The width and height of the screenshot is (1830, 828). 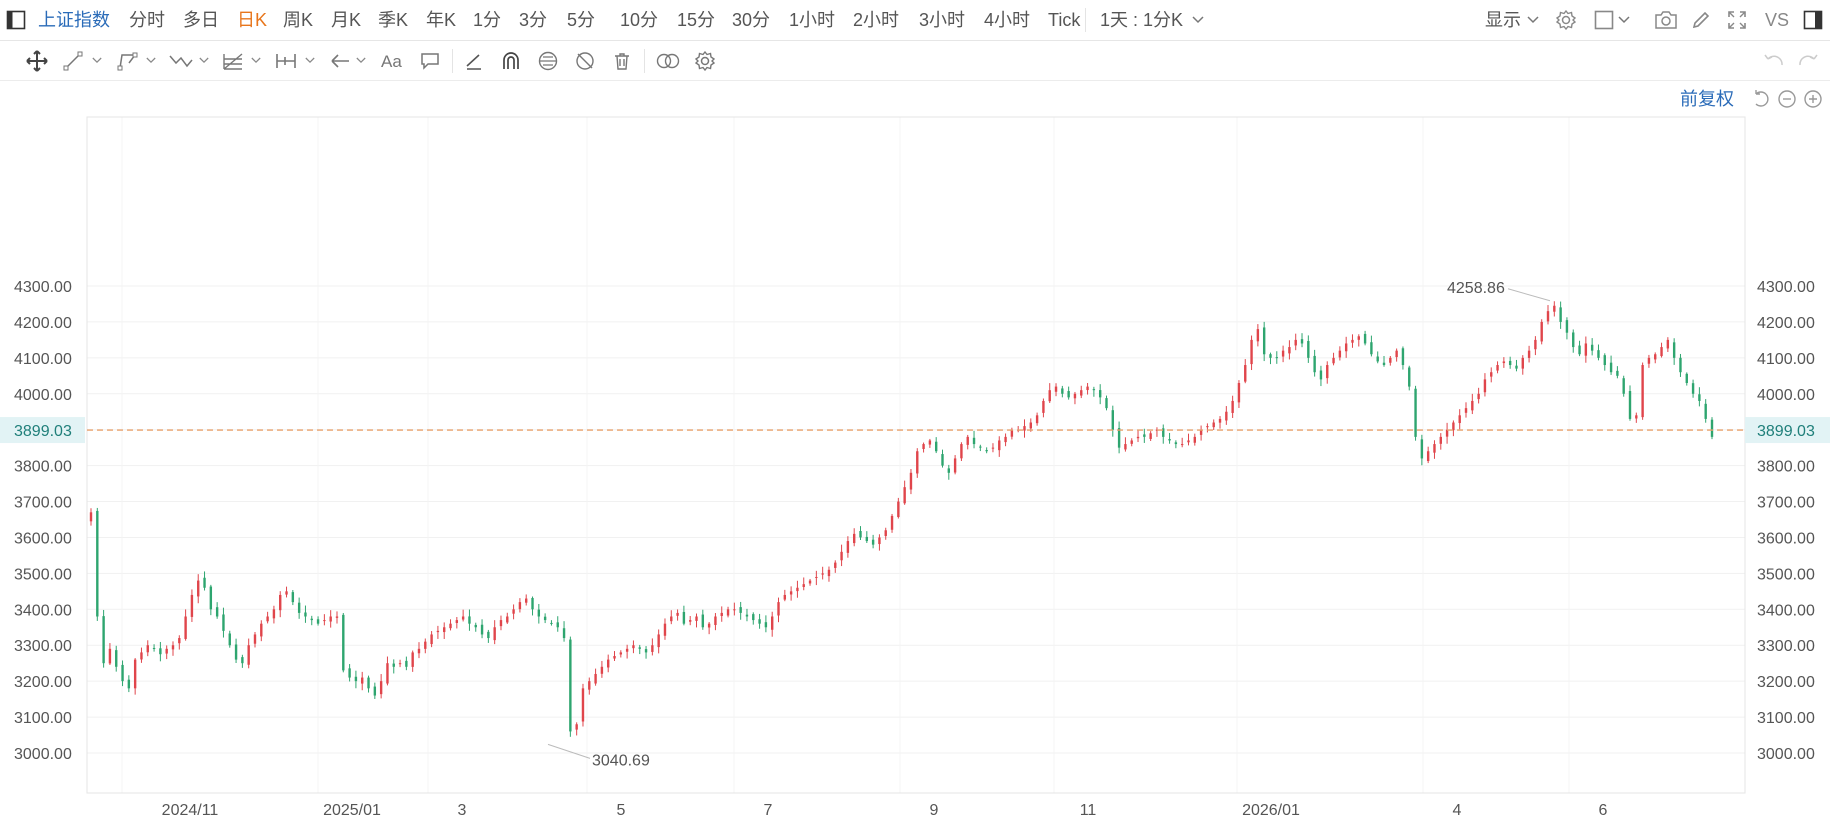 I want to click on period-tab-17: Tick, so click(x=1064, y=20).